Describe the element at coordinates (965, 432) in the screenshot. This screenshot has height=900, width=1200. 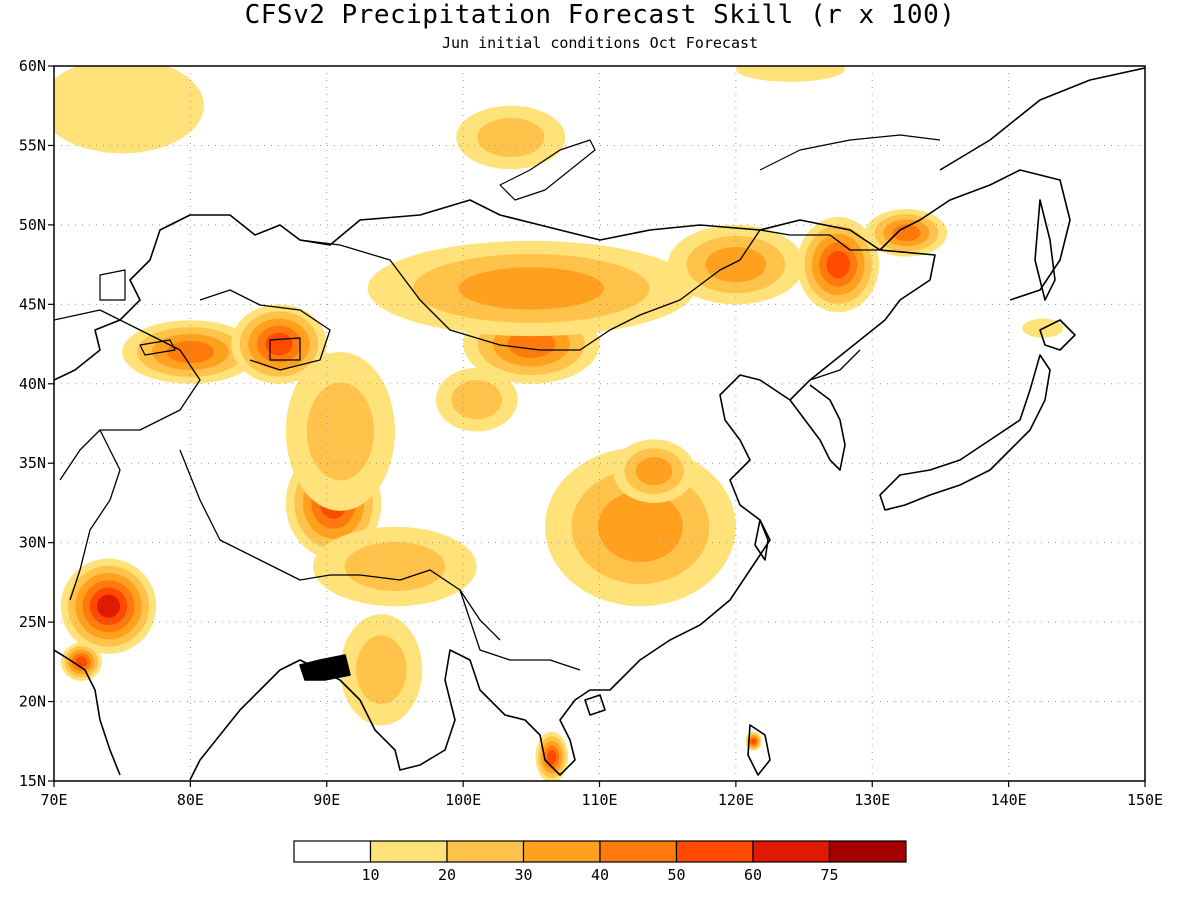
I see `japan-honshu` at that location.